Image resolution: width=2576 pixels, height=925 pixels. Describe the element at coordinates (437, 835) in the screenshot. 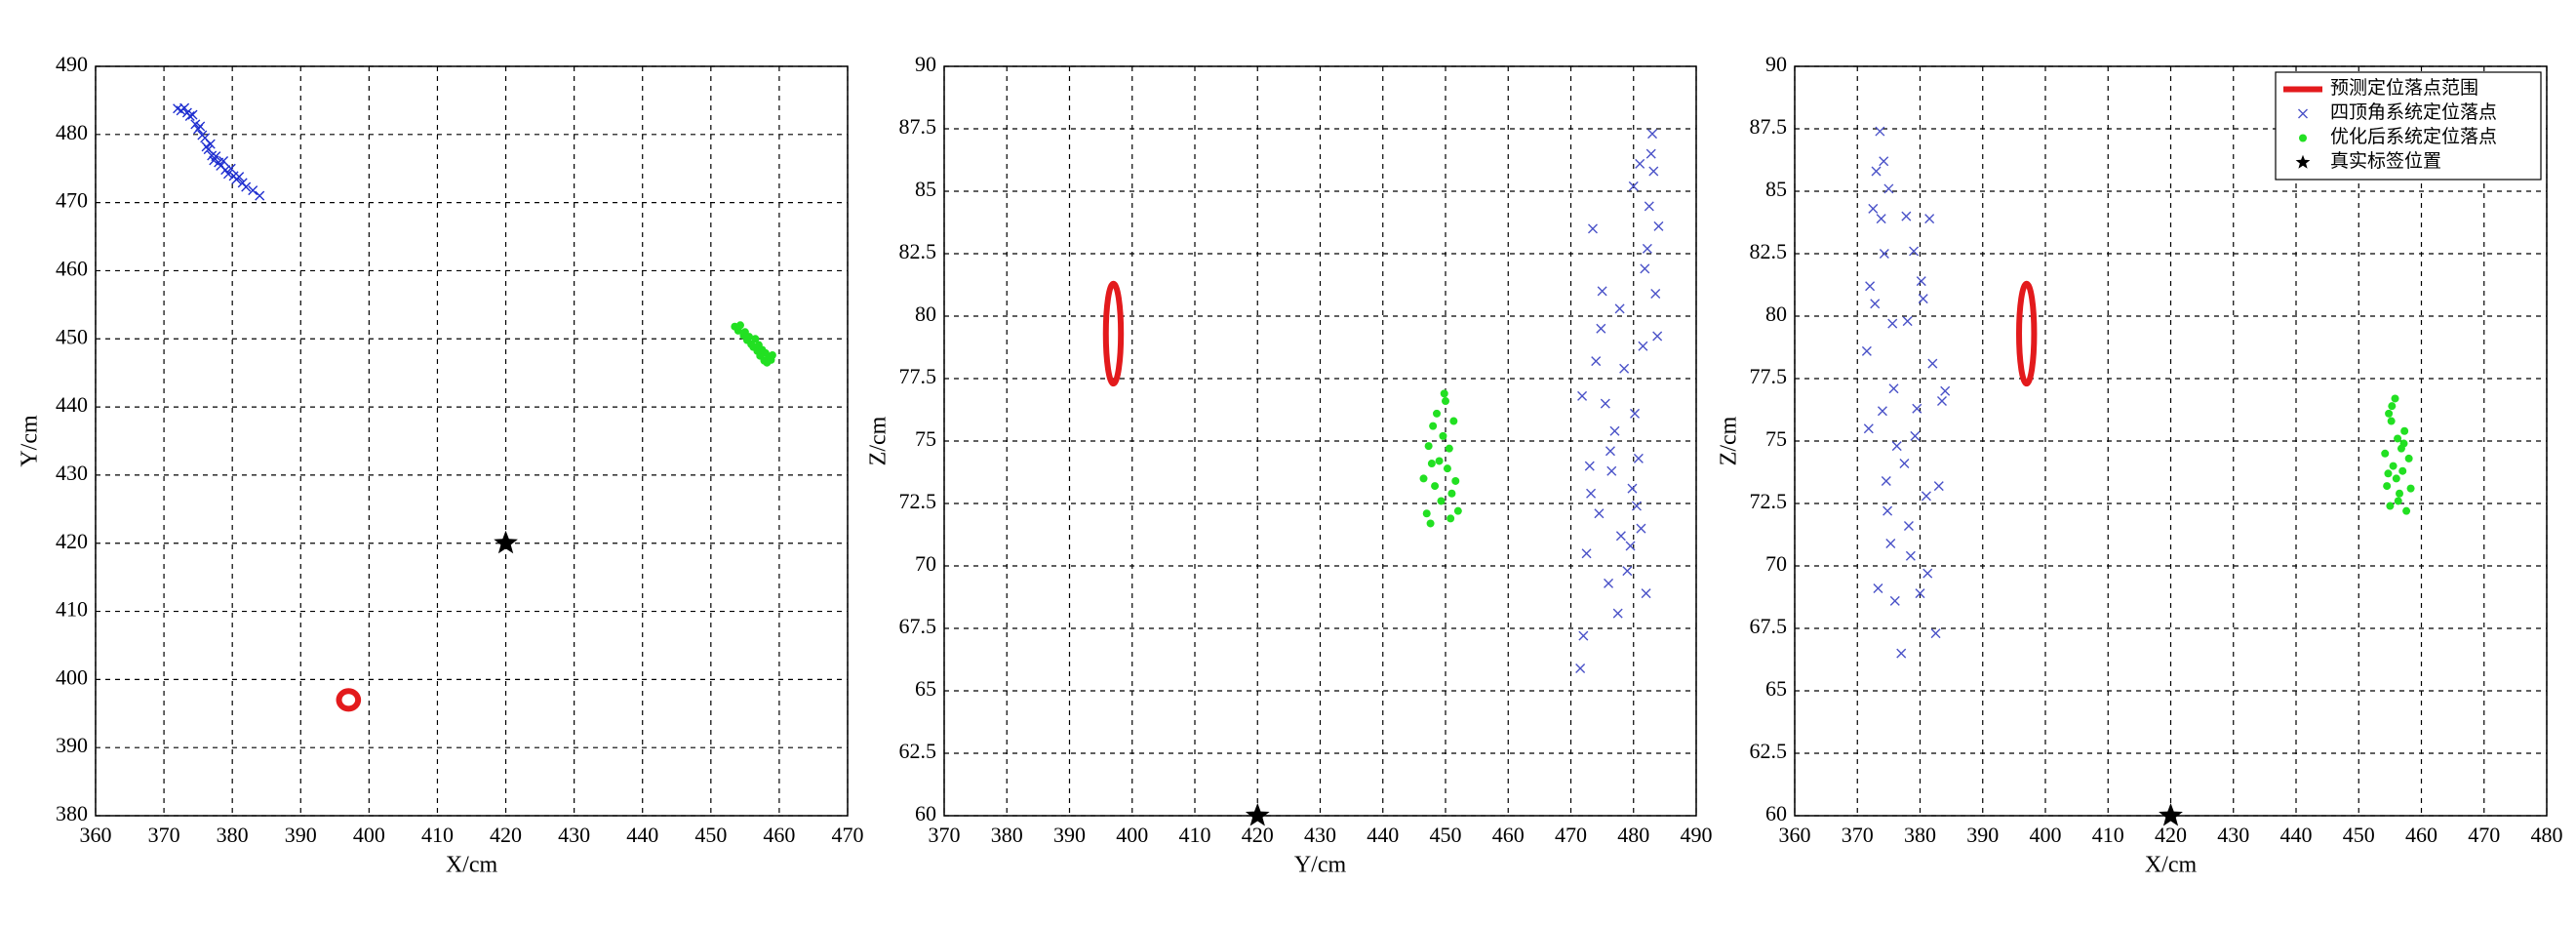

I see `x-tick-label: 410` at that location.